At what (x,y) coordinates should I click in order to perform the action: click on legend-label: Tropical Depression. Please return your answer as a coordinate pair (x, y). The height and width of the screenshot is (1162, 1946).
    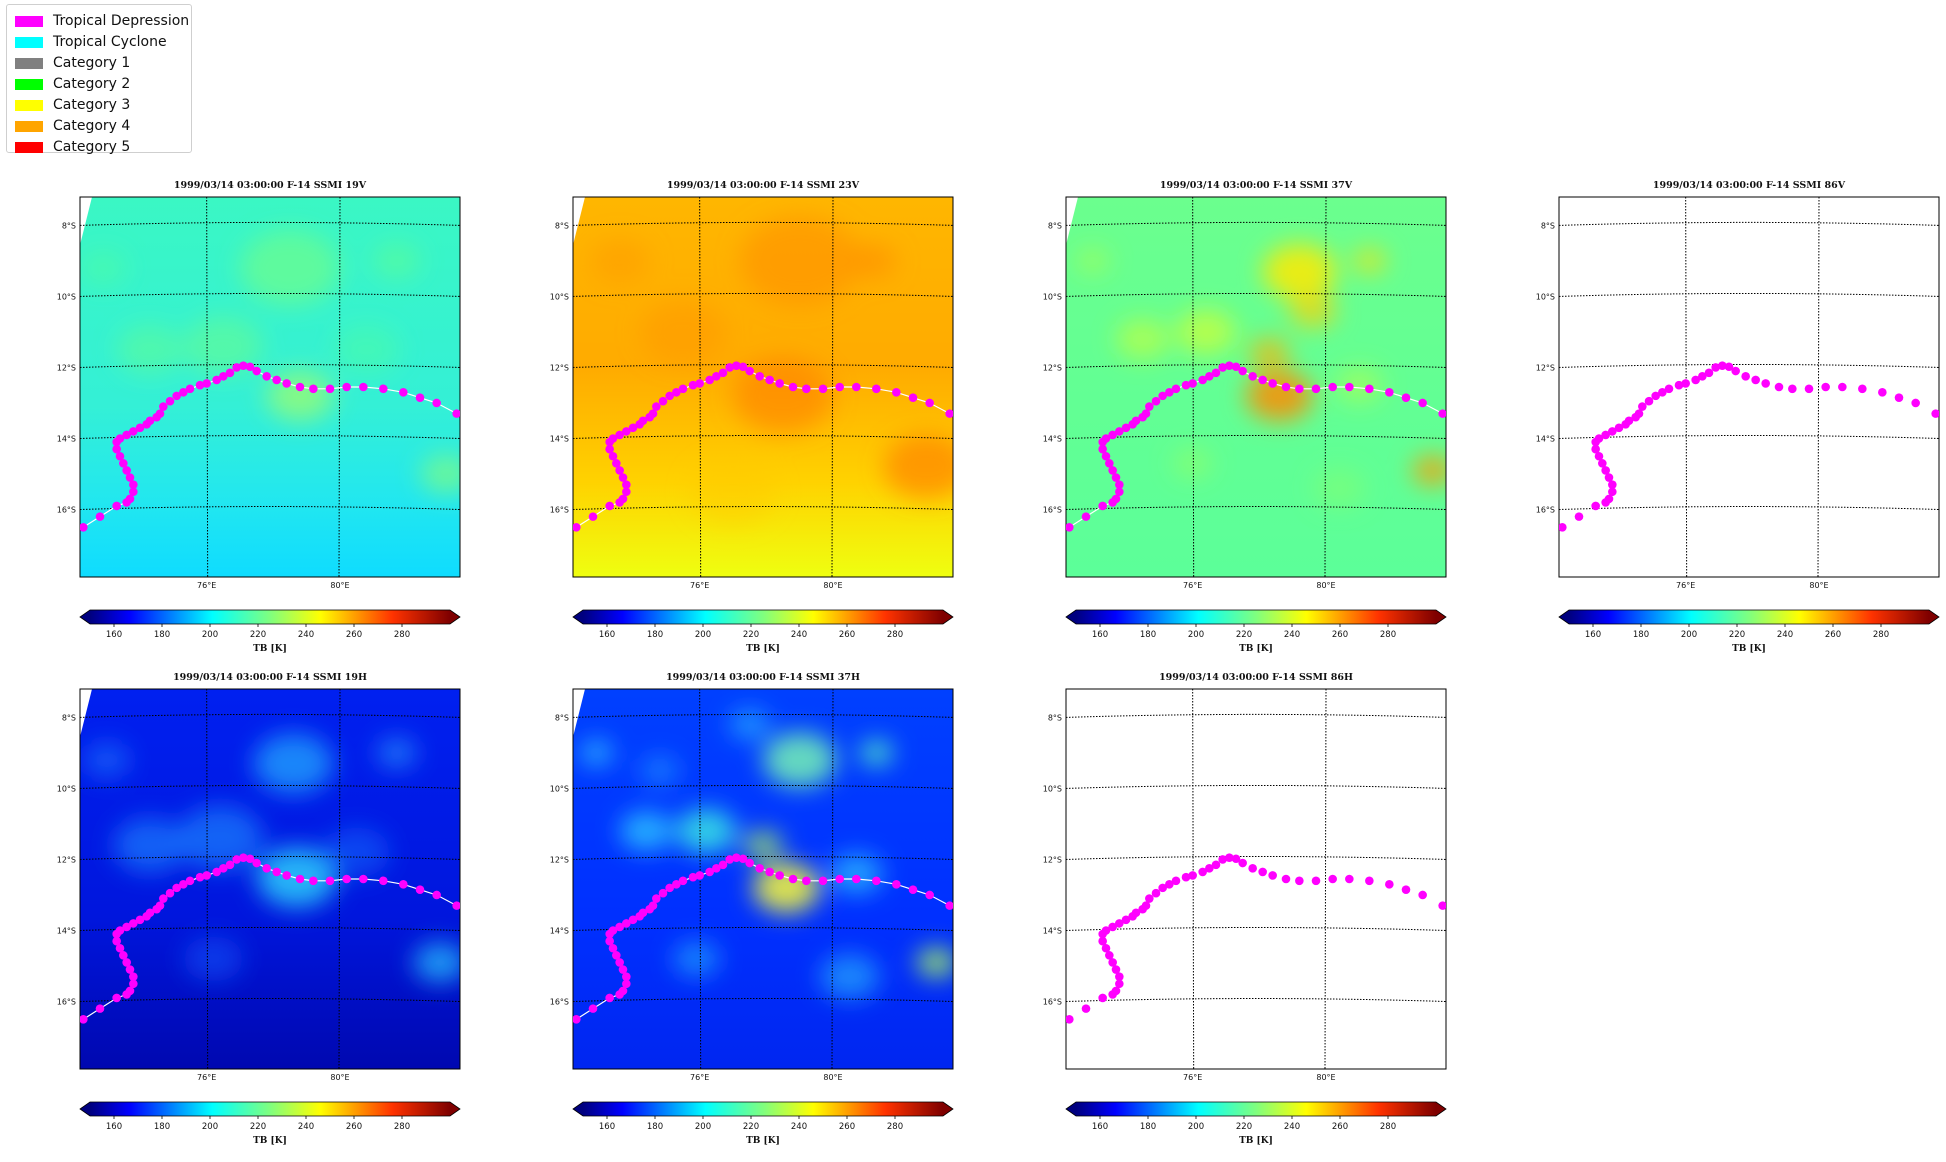
    Looking at the image, I should click on (121, 21).